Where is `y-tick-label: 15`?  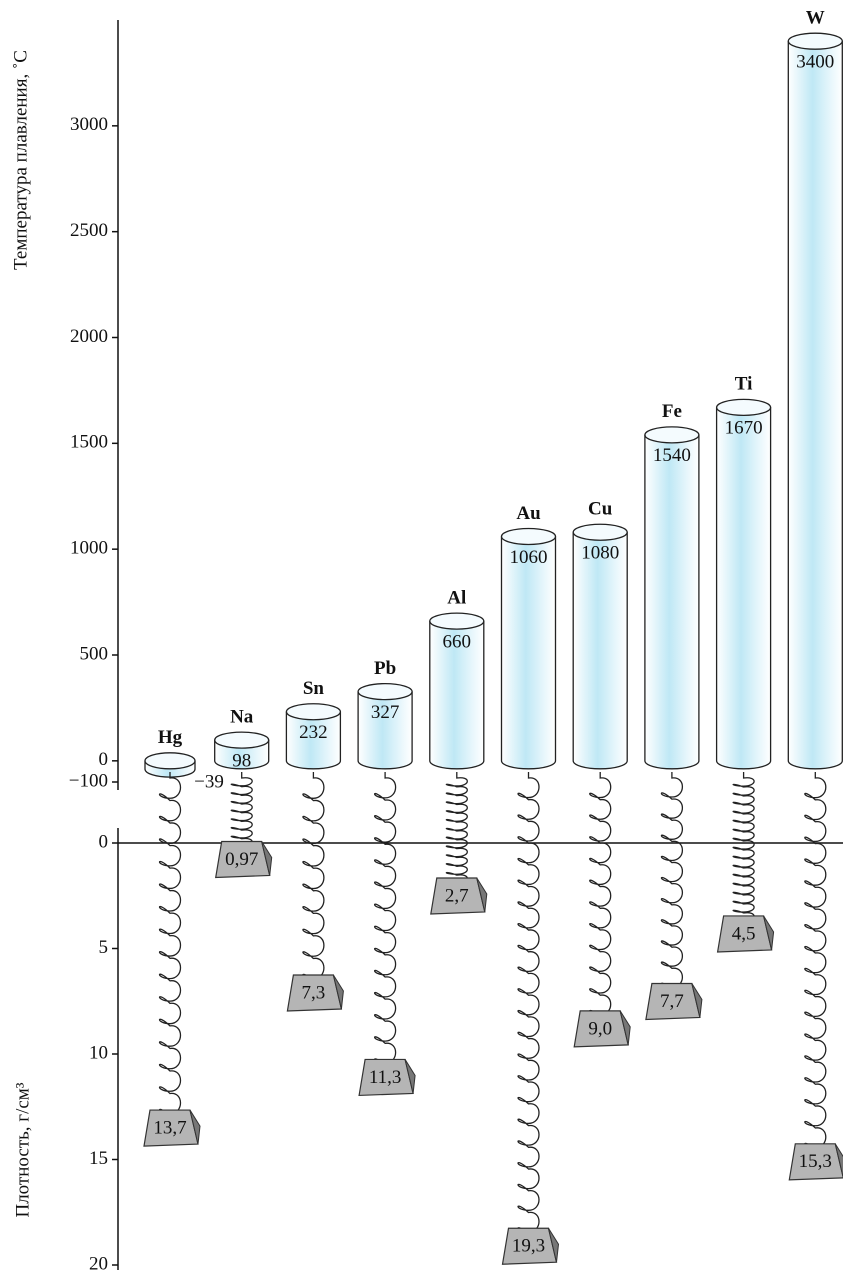 y-tick-label: 15 is located at coordinates (98, 1158).